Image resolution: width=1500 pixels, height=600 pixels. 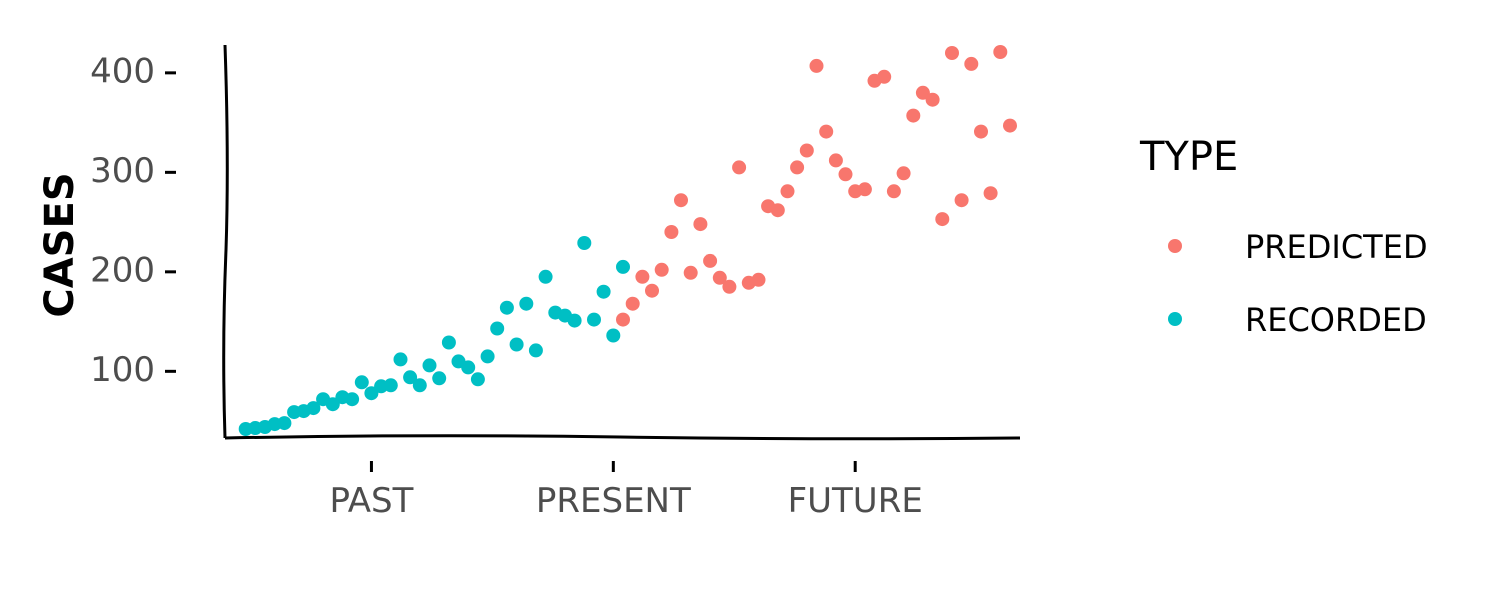 What do you see at coordinates (133, 220) in the screenshot?
I see `y-axis-ticks: 100 200 300 400` at bounding box center [133, 220].